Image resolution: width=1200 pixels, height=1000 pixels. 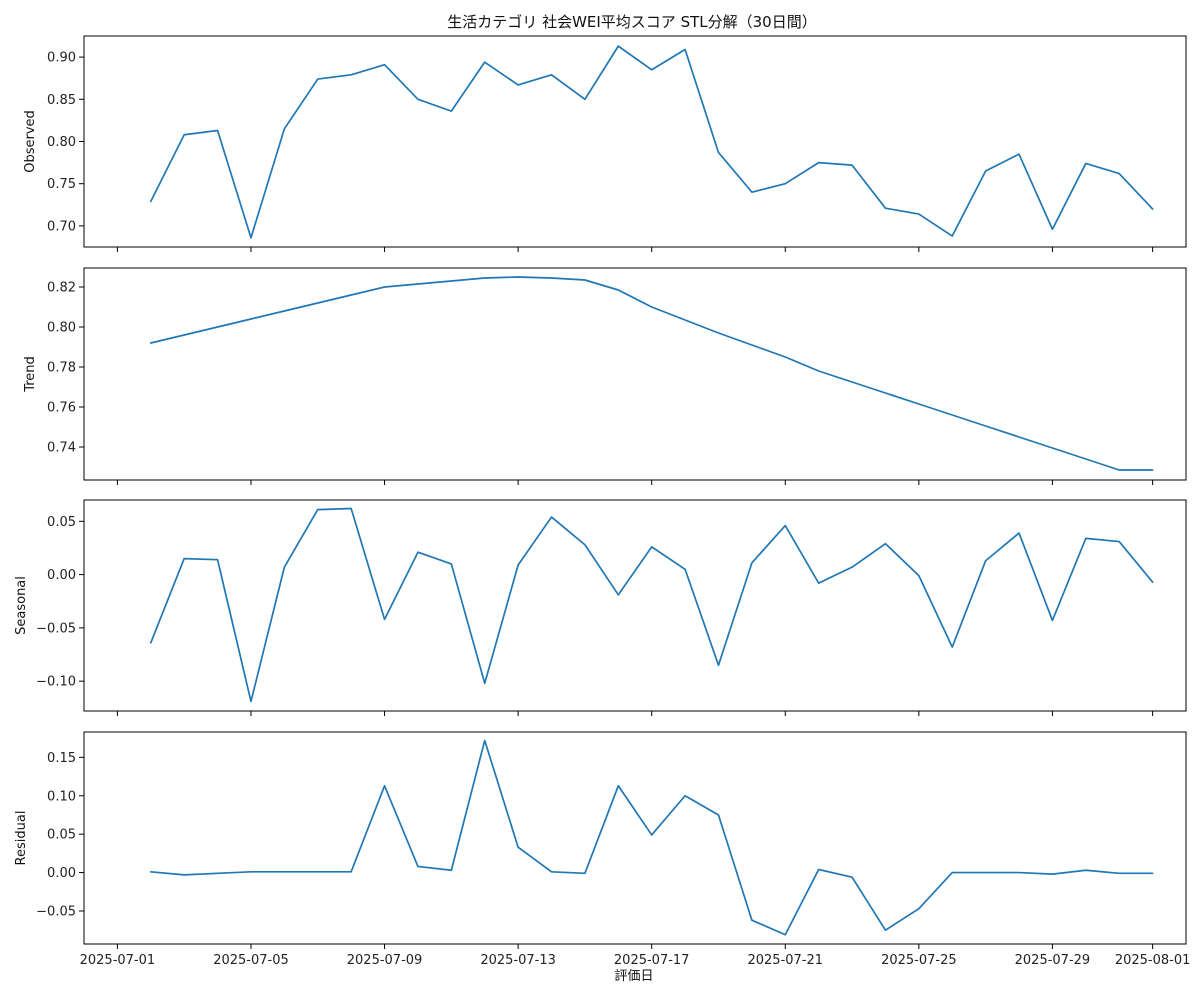 What do you see at coordinates (61, 758) in the screenshot?
I see `residual-y-tick-label: 0.15` at bounding box center [61, 758].